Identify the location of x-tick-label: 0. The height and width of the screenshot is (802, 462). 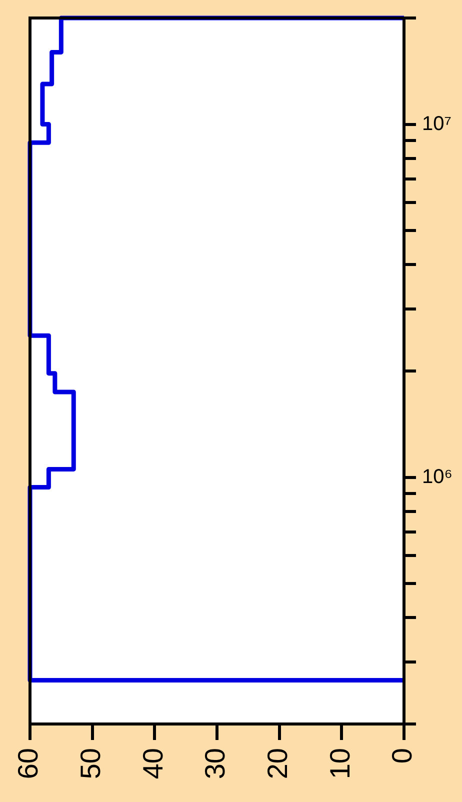
(402, 756).